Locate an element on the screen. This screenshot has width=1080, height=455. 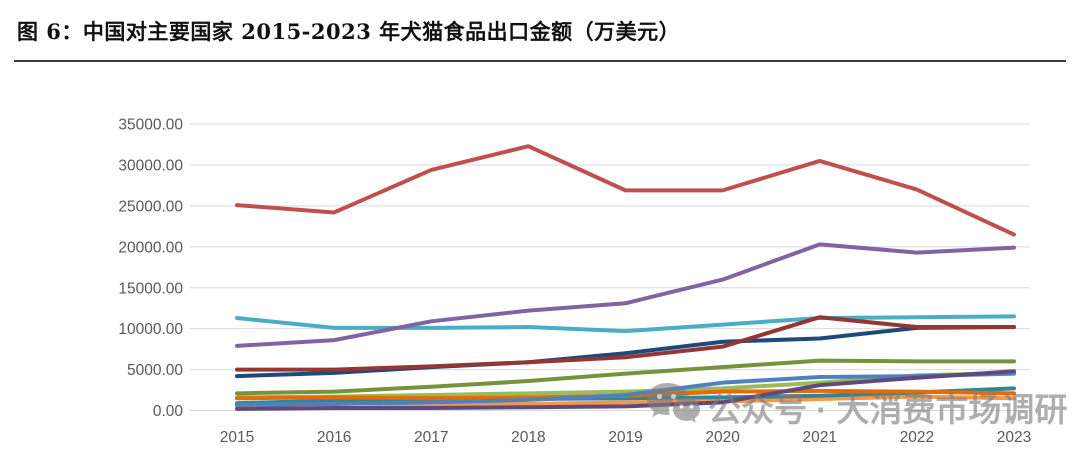
y-tick-label: 5000.00 is located at coordinates (155, 370).